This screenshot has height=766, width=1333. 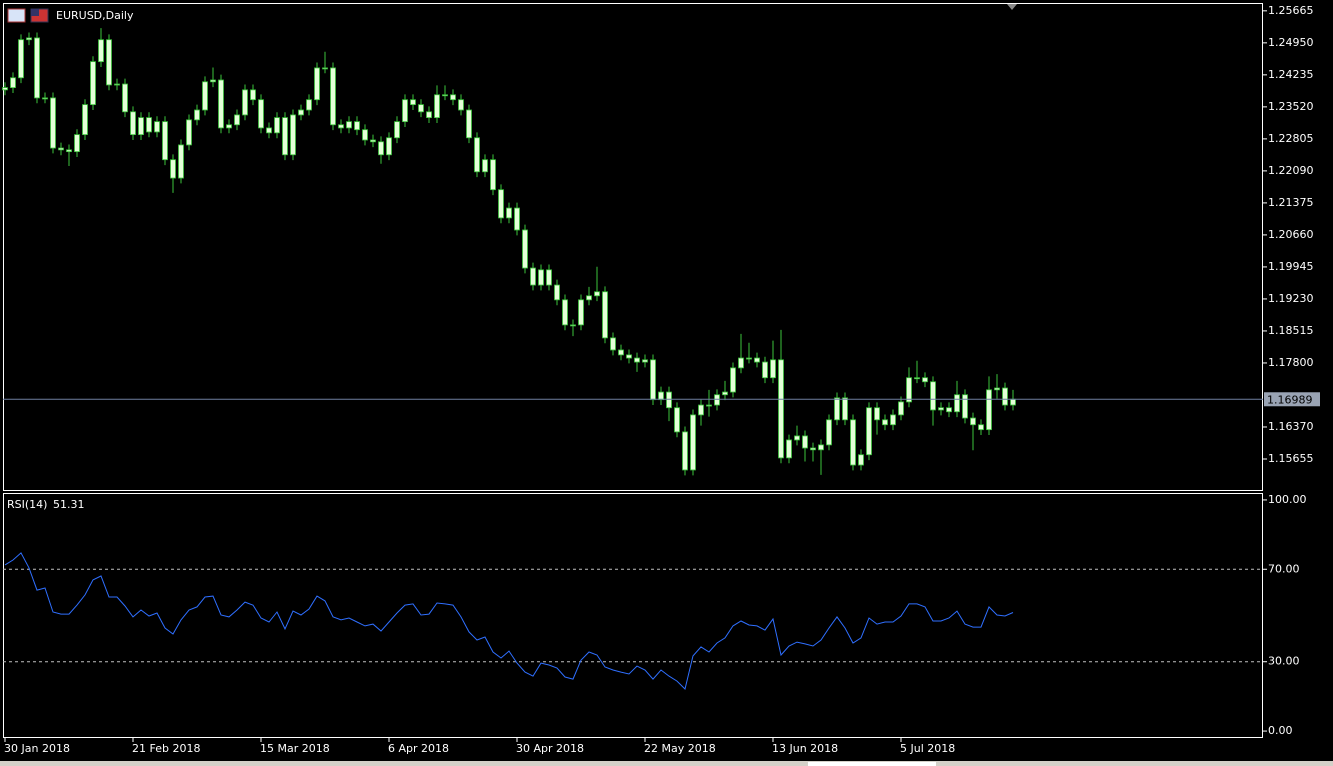 What do you see at coordinates (1291, 426) in the screenshot?
I see `y-tick-label: 1.16370` at bounding box center [1291, 426].